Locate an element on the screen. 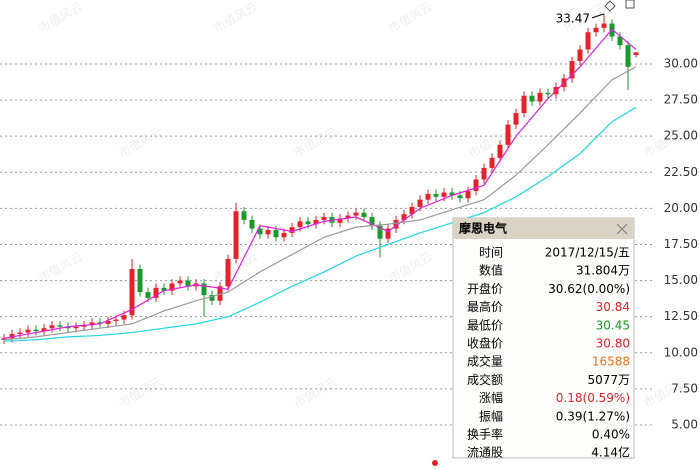 This screenshot has height=469, width=700. y-tick-label: 15.00 is located at coordinates (681, 280).